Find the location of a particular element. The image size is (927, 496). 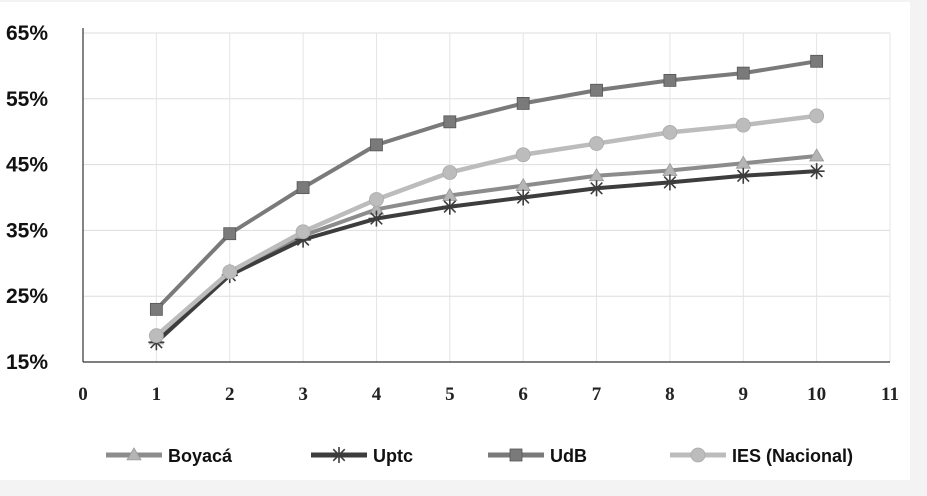

y-tick-label: 25% is located at coordinates (27, 296).